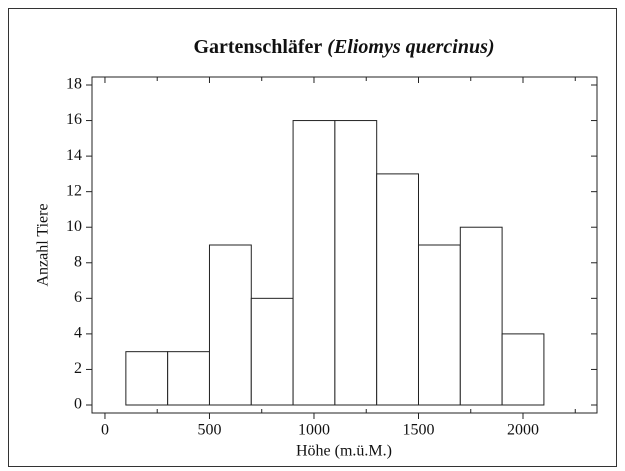 The width and height of the screenshot is (625, 471). I want to click on y-tick-label: 10, so click(74, 226).